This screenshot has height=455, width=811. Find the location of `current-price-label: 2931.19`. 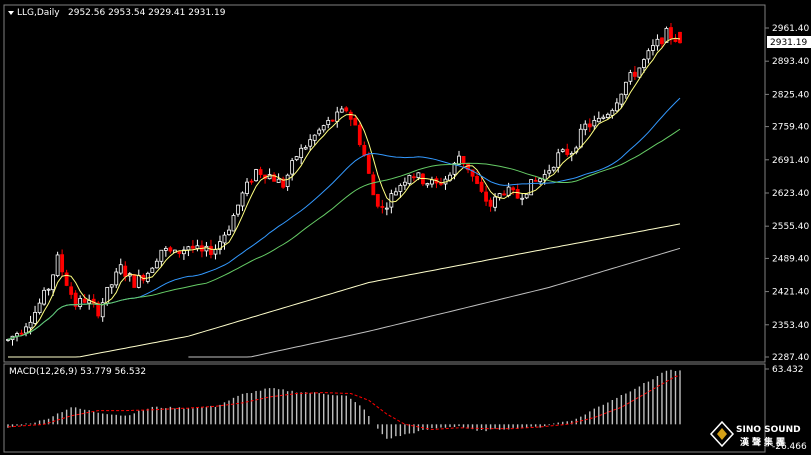

current-price-label: 2931.19 is located at coordinates (788, 43).